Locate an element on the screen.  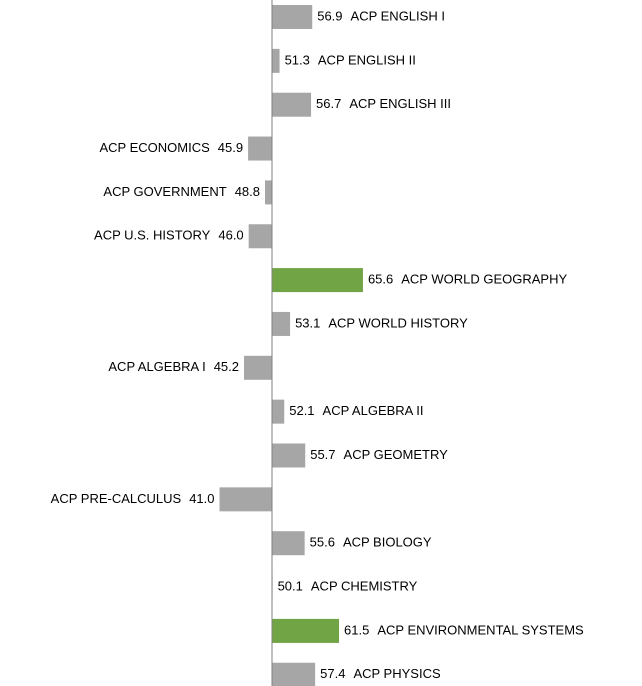
value-label: 50.1 is located at coordinates (290, 585).